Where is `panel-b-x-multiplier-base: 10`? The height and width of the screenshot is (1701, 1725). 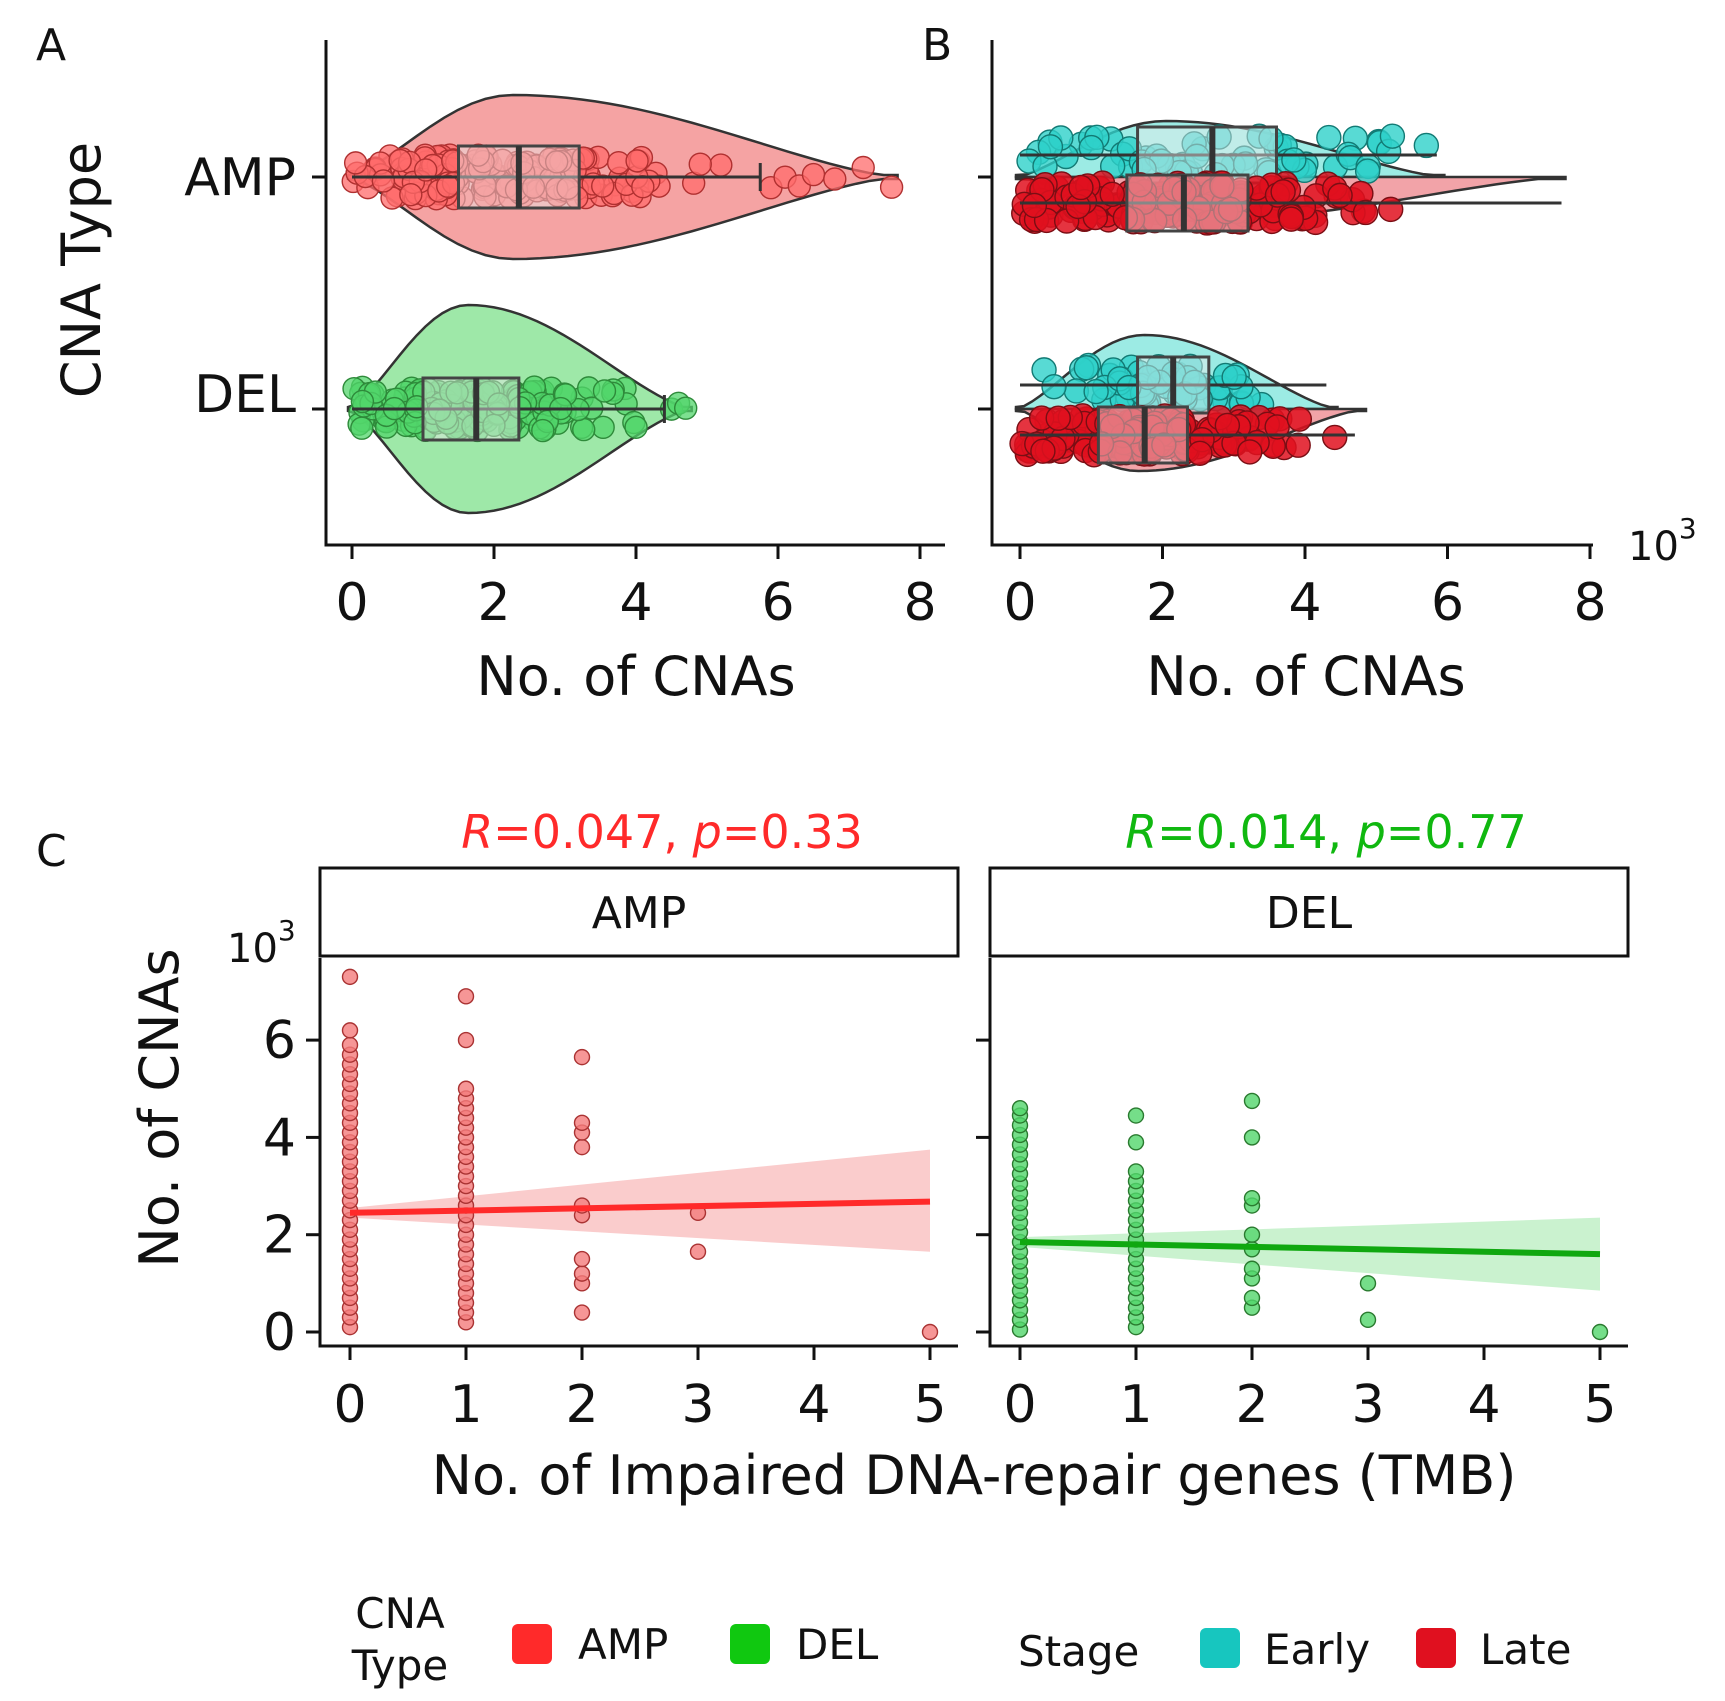
panel-b-x-multiplier-base: 10 is located at coordinates (1653, 547).